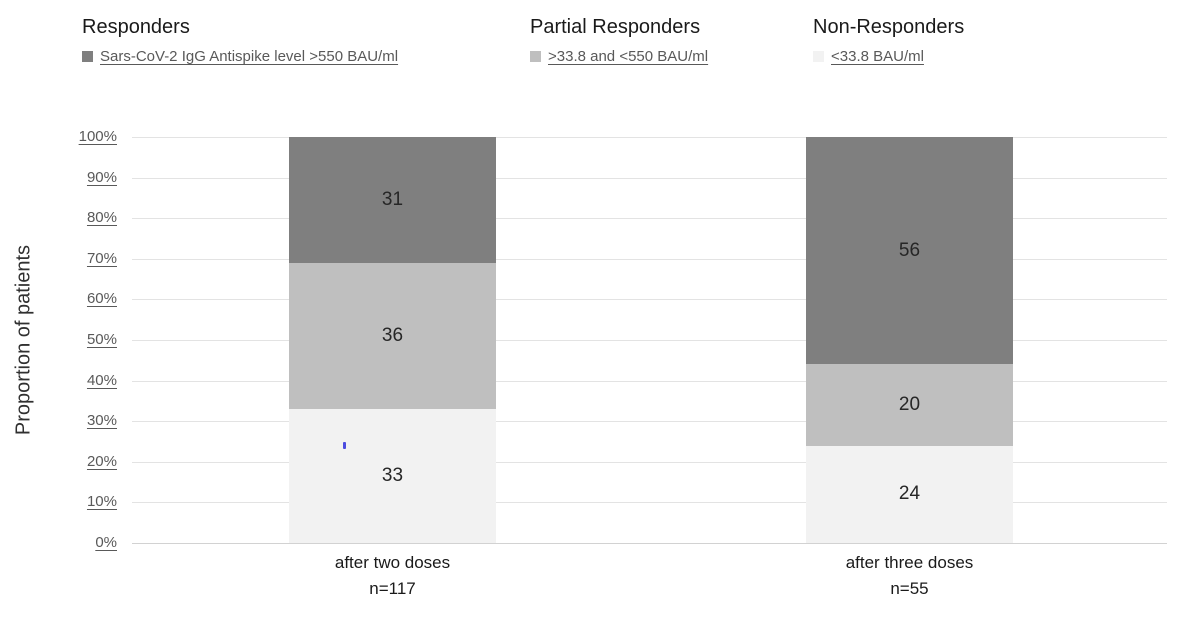 This screenshot has height=619, width=1200. Describe the element at coordinates (101, 502) in the screenshot. I see `y-tick-label: 10%` at that location.